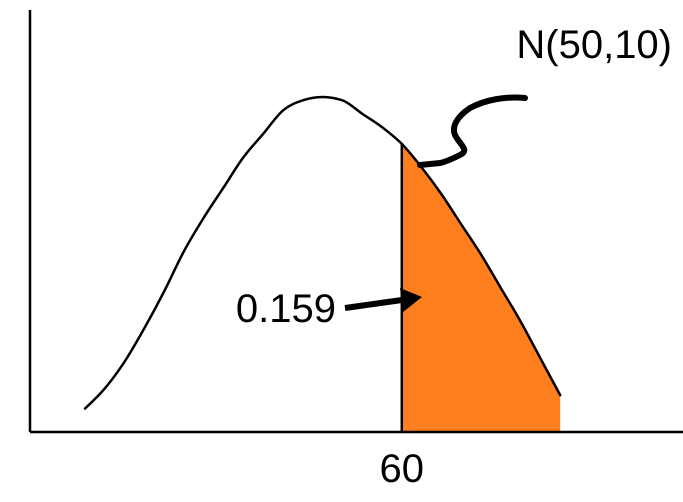 This screenshot has width=683, height=502. Describe the element at coordinates (286, 309) in the screenshot. I see `annotation: 0.159` at that location.